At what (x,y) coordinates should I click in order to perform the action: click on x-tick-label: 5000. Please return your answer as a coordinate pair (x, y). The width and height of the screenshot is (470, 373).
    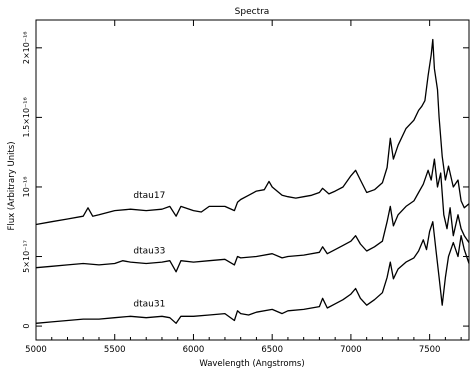
    Looking at the image, I should click on (36, 350).